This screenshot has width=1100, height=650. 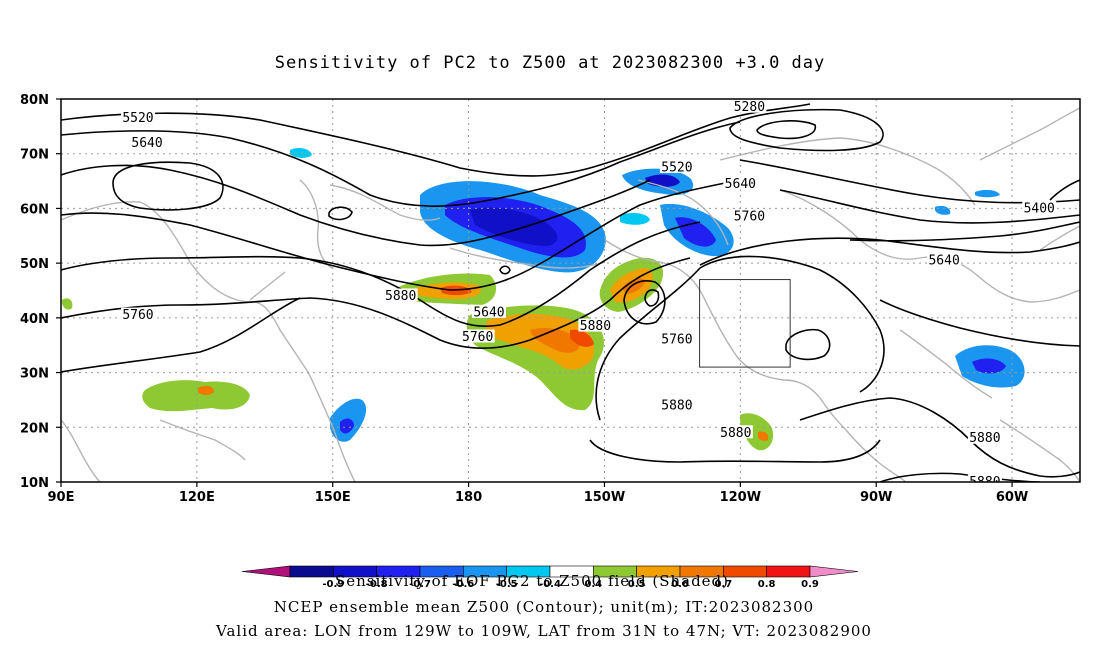 I want to click on lon-tick-label: 120W, so click(x=740, y=497).